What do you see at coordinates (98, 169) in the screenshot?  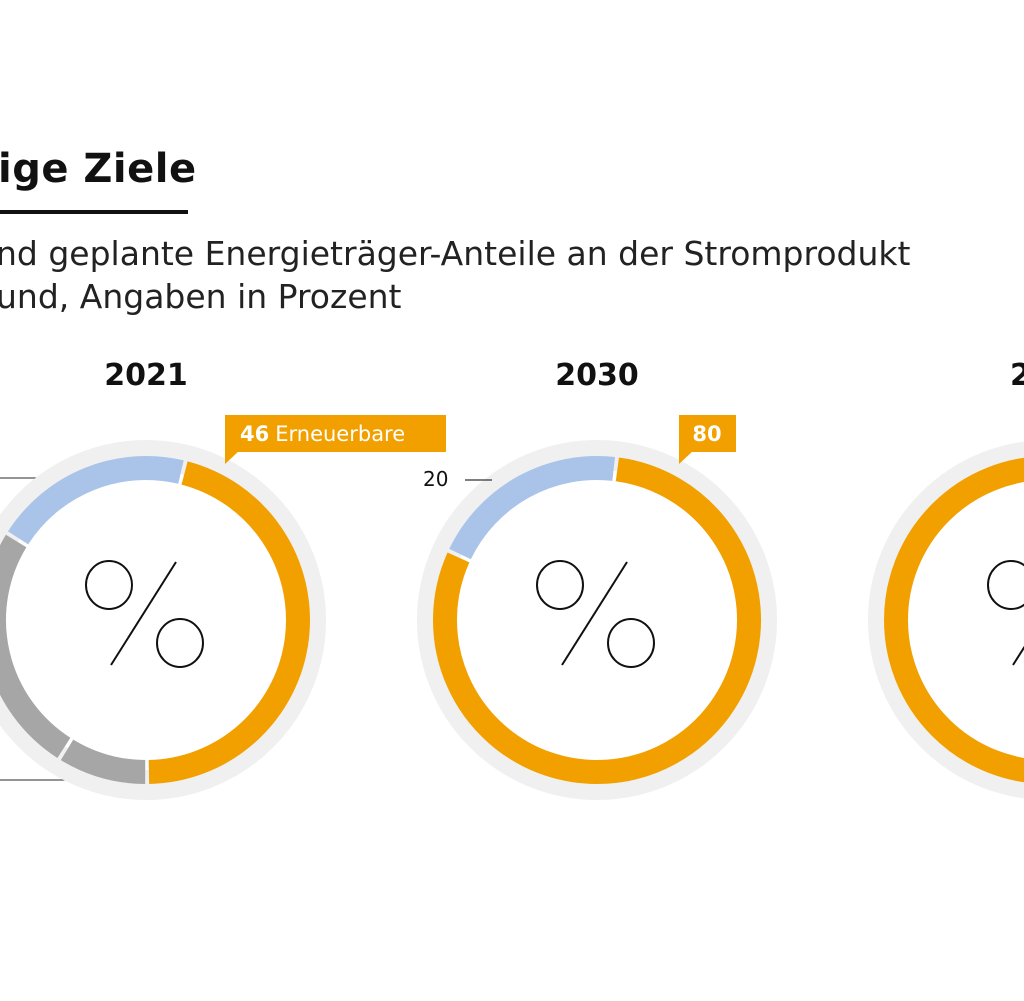 I see `chart-title: ige Ziele` at bounding box center [98, 169].